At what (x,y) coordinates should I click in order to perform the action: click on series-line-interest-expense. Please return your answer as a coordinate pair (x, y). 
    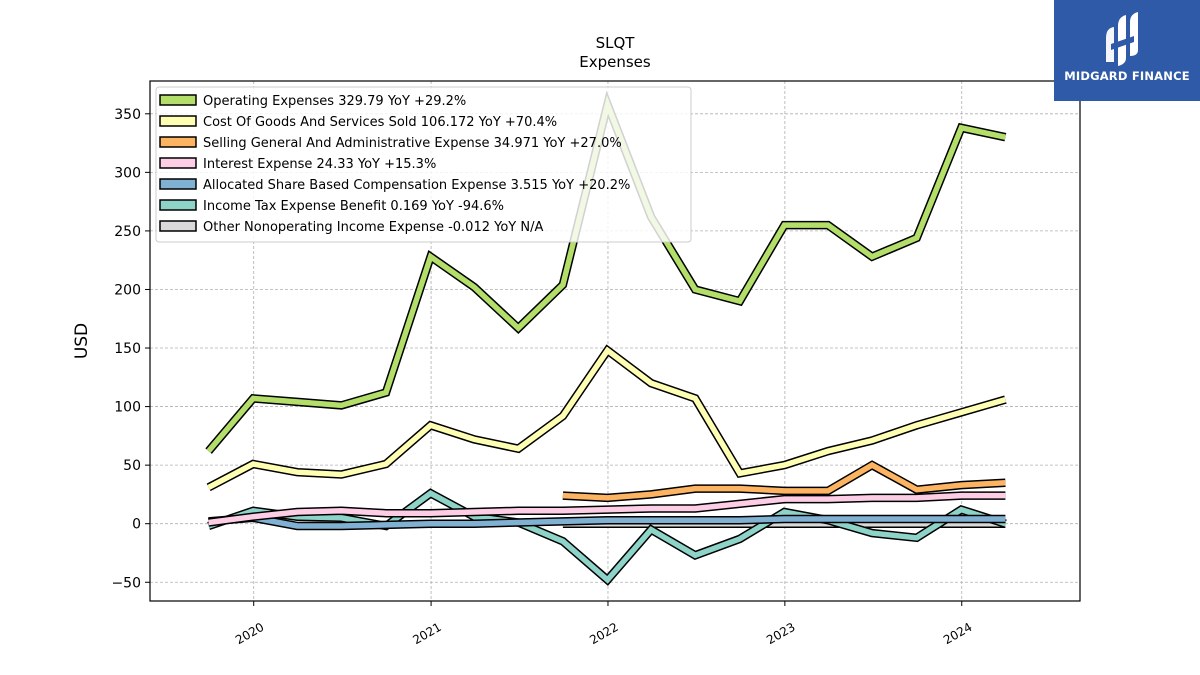
    Looking at the image, I should click on (607, 509).